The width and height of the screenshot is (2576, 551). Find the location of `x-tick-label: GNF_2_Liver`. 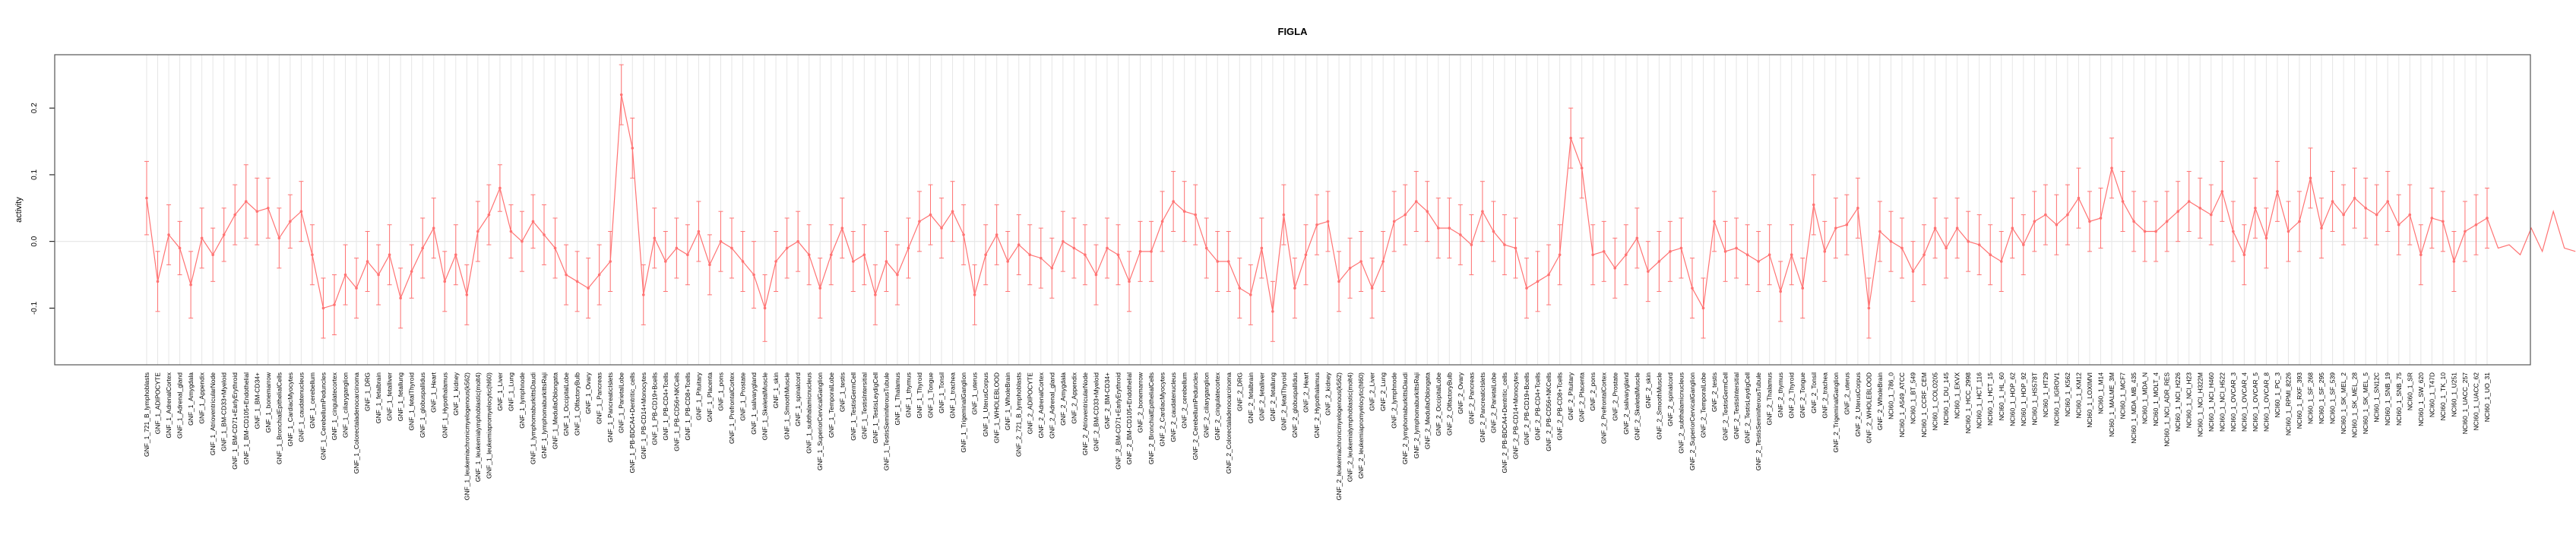

x-tick-label: GNF_2_Liver is located at coordinates (1372, 391).